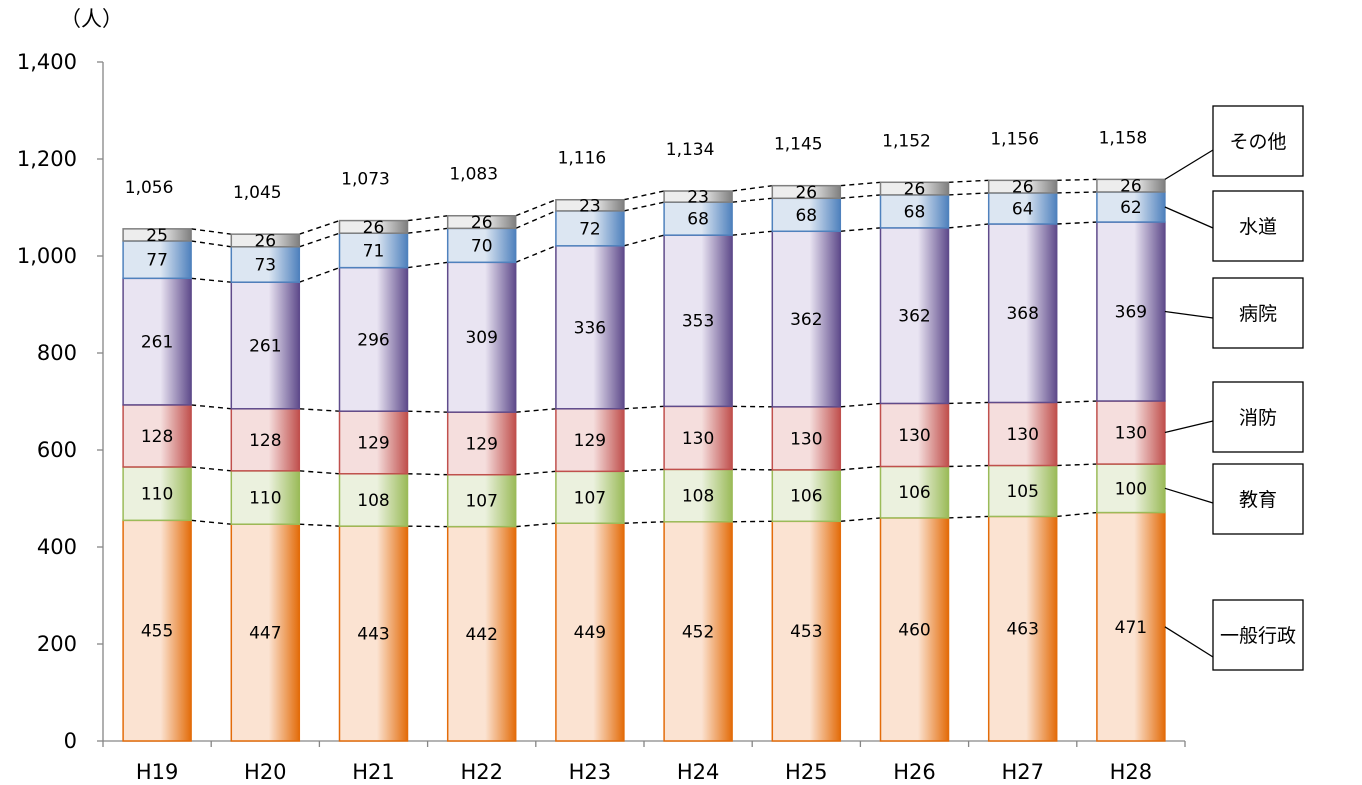 The height and width of the screenshot is (785, 1362). I want to click on segment-value-label: 77, so click(157, 261).